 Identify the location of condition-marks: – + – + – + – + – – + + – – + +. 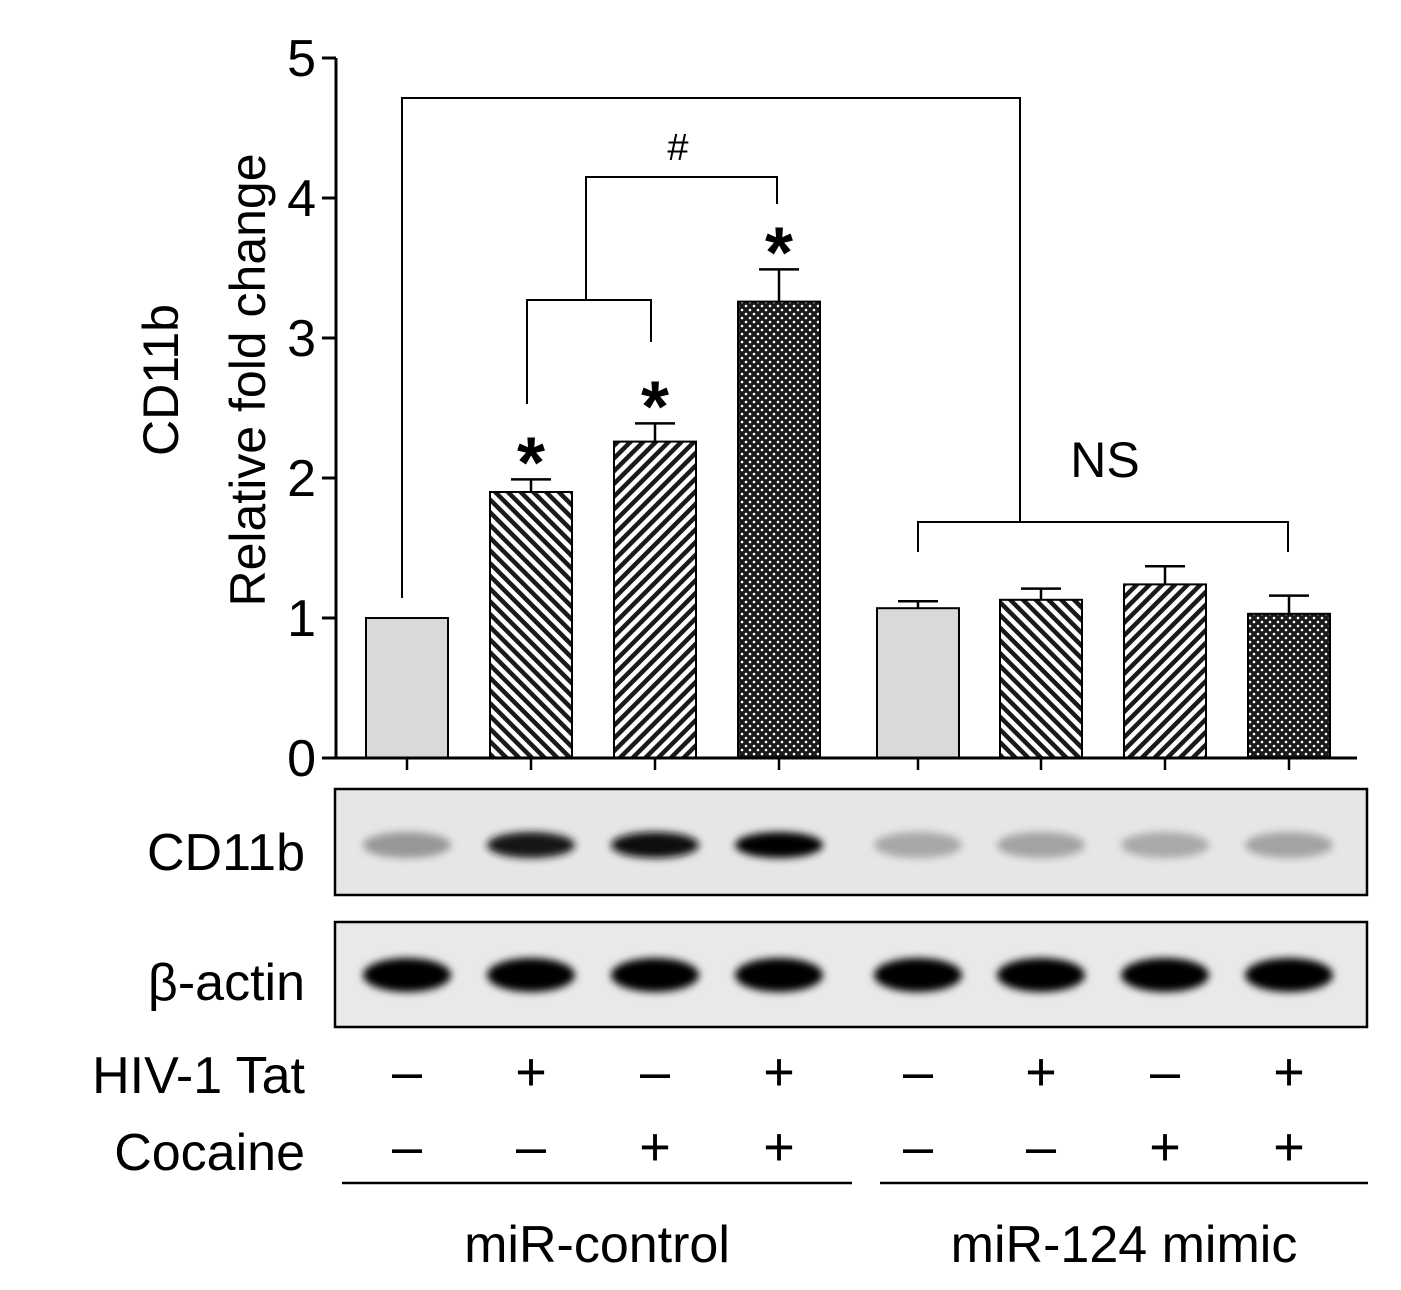
(848, 1109).